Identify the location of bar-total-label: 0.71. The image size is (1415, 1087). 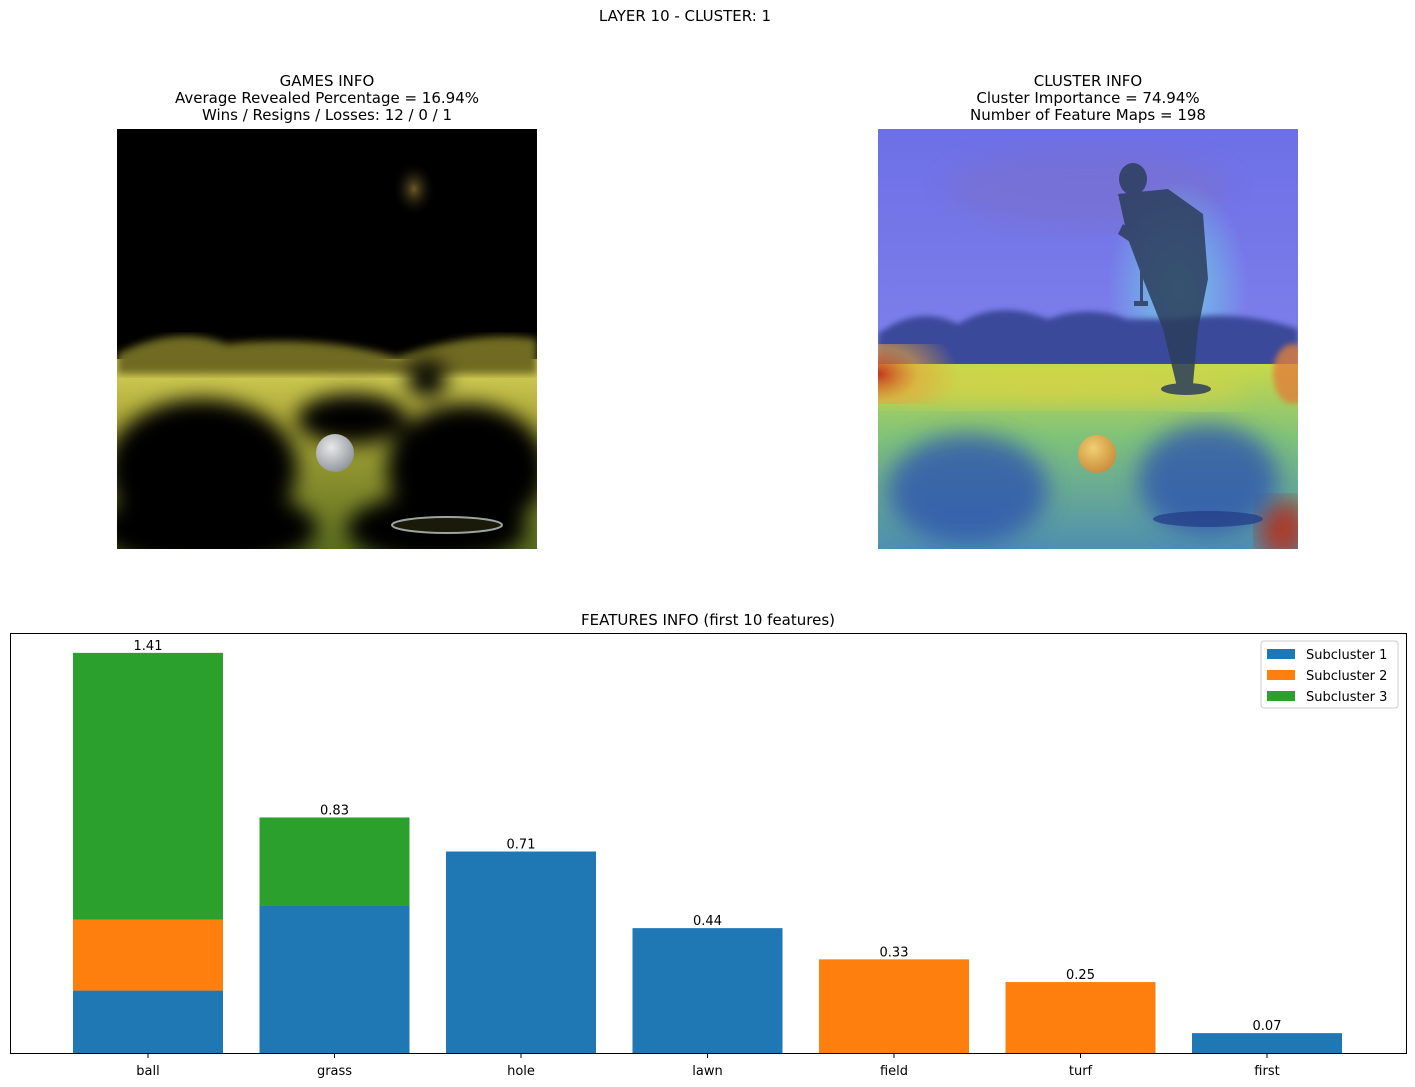
(521, 845).